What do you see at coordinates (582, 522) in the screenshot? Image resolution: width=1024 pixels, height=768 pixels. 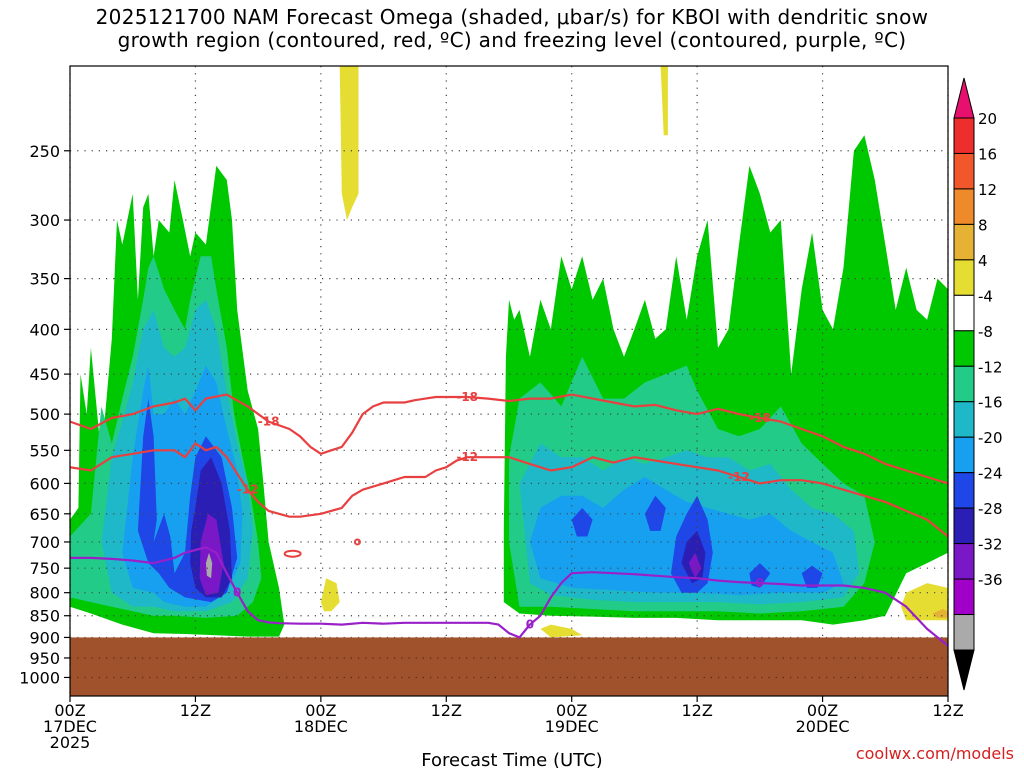 I see `omega-band-minus20-a` at bounding box center [582, 522].